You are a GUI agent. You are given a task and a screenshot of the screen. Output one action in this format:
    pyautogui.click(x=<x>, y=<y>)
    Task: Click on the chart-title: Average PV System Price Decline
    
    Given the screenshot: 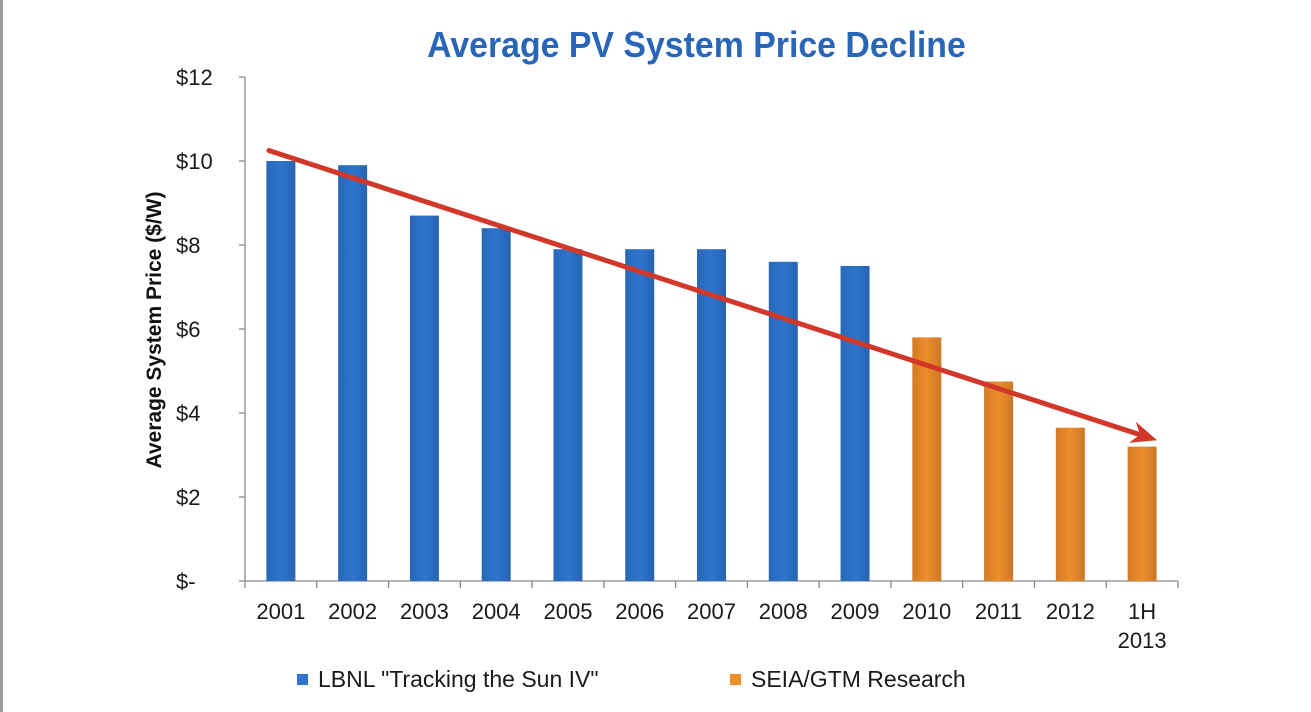 What is the action you would take?
    pyautogui.click(x=696, y=44)
    